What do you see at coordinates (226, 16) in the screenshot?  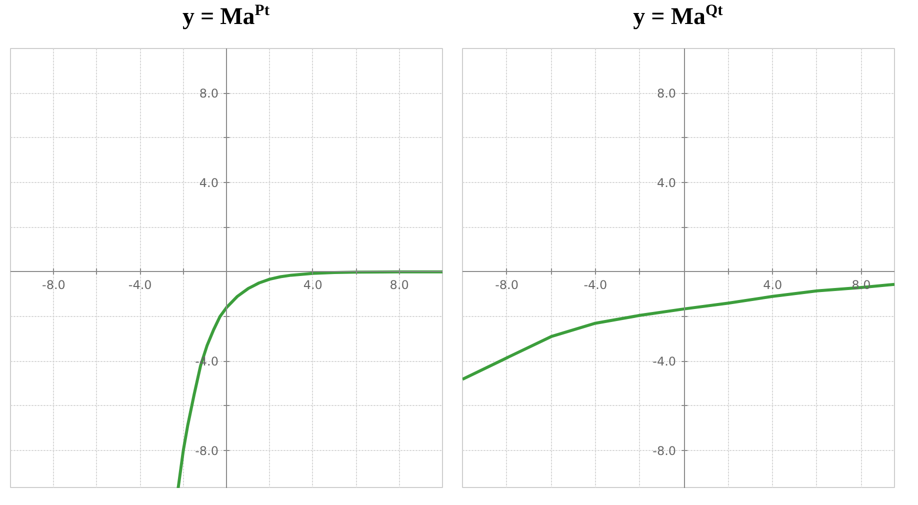 I see `chart-title: y = Ma$^{Pt}$` at bounding box center [226, 16].